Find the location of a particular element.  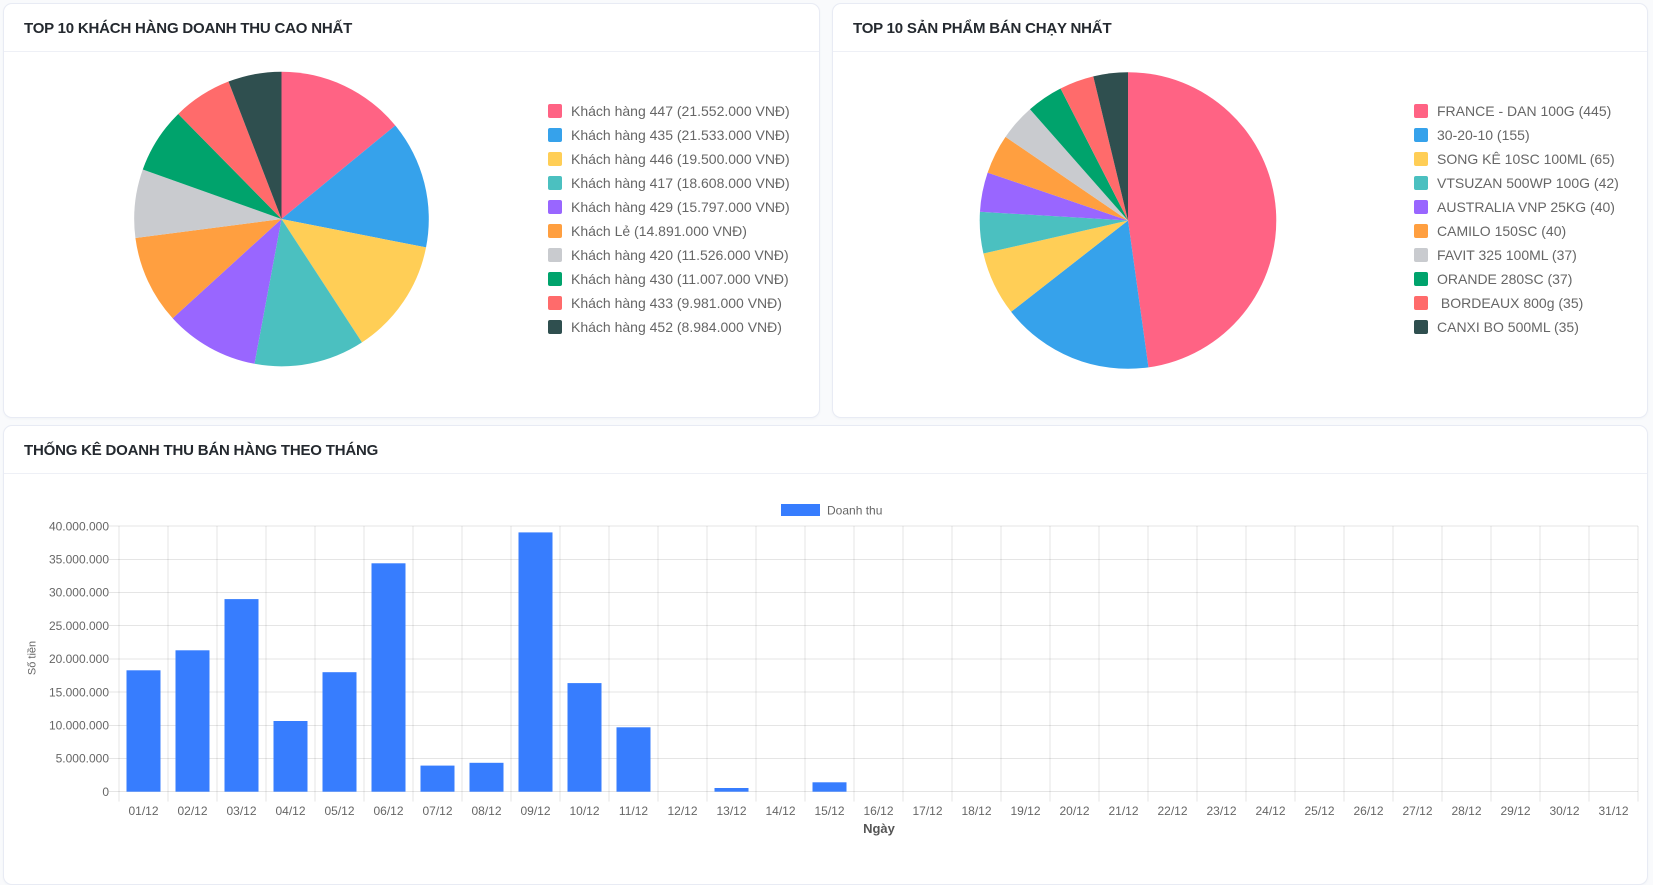

svg-text: Ngày is located at coordinates (879, 828).